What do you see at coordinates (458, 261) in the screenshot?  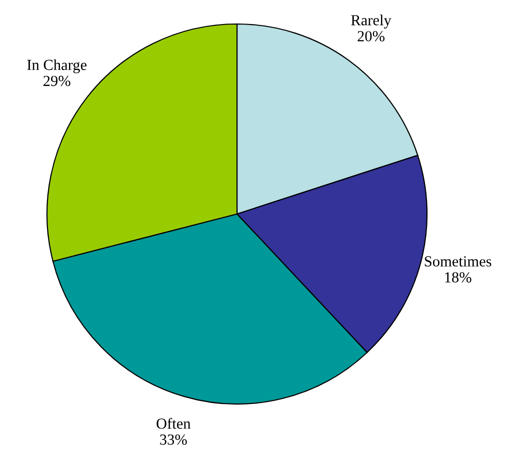 I see `slice-label: Sometimes` at bounding box center [458, 261].